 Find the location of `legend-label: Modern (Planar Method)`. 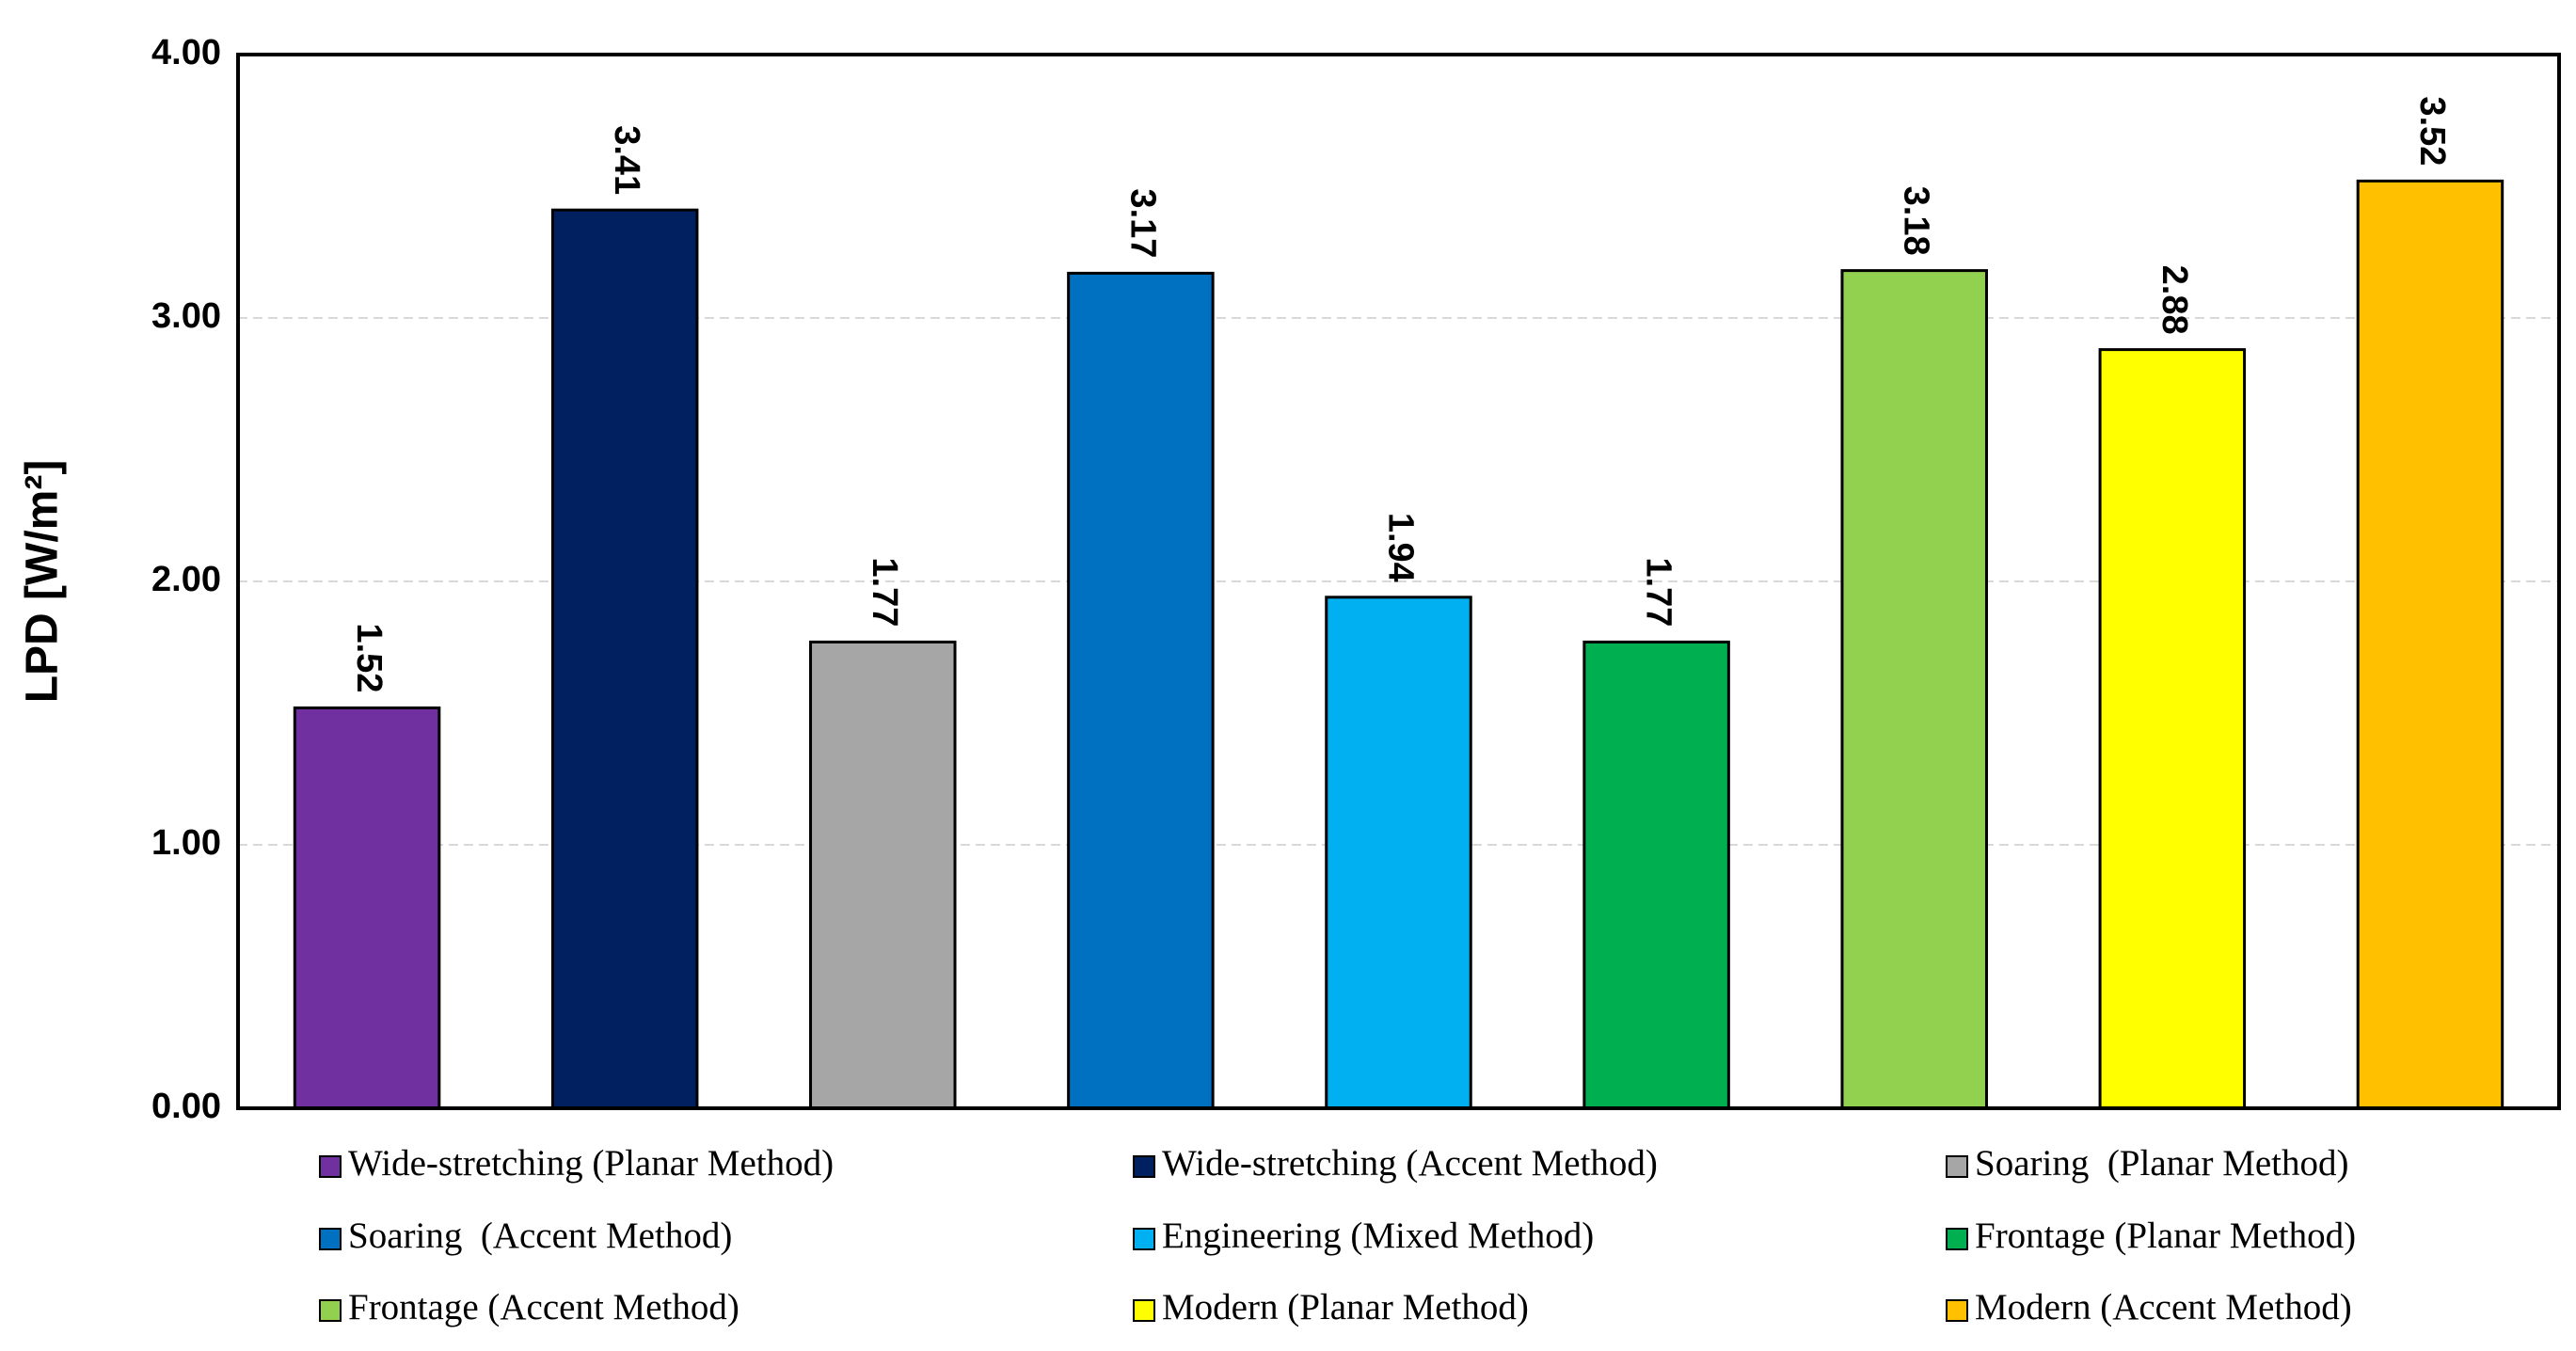

legend-label: Modern (Planar Method) is located at coordinates (1345, 1307).